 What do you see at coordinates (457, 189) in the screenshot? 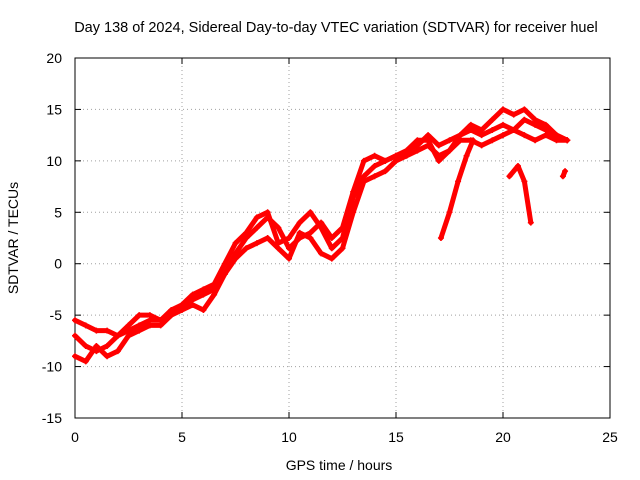
I see `series-segment-d` at bounding box center [457, 189].